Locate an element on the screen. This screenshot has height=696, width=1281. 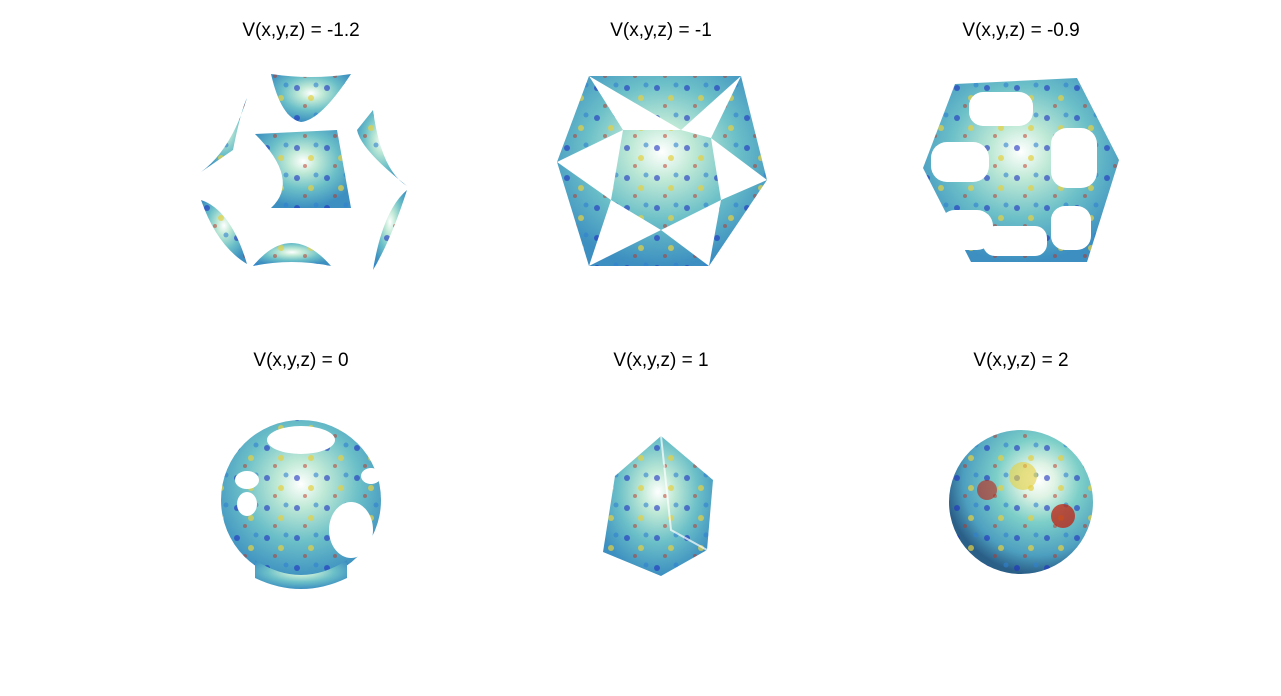
panel-title: V(x,y,z) = -1 is located at coordinates (661, 30).